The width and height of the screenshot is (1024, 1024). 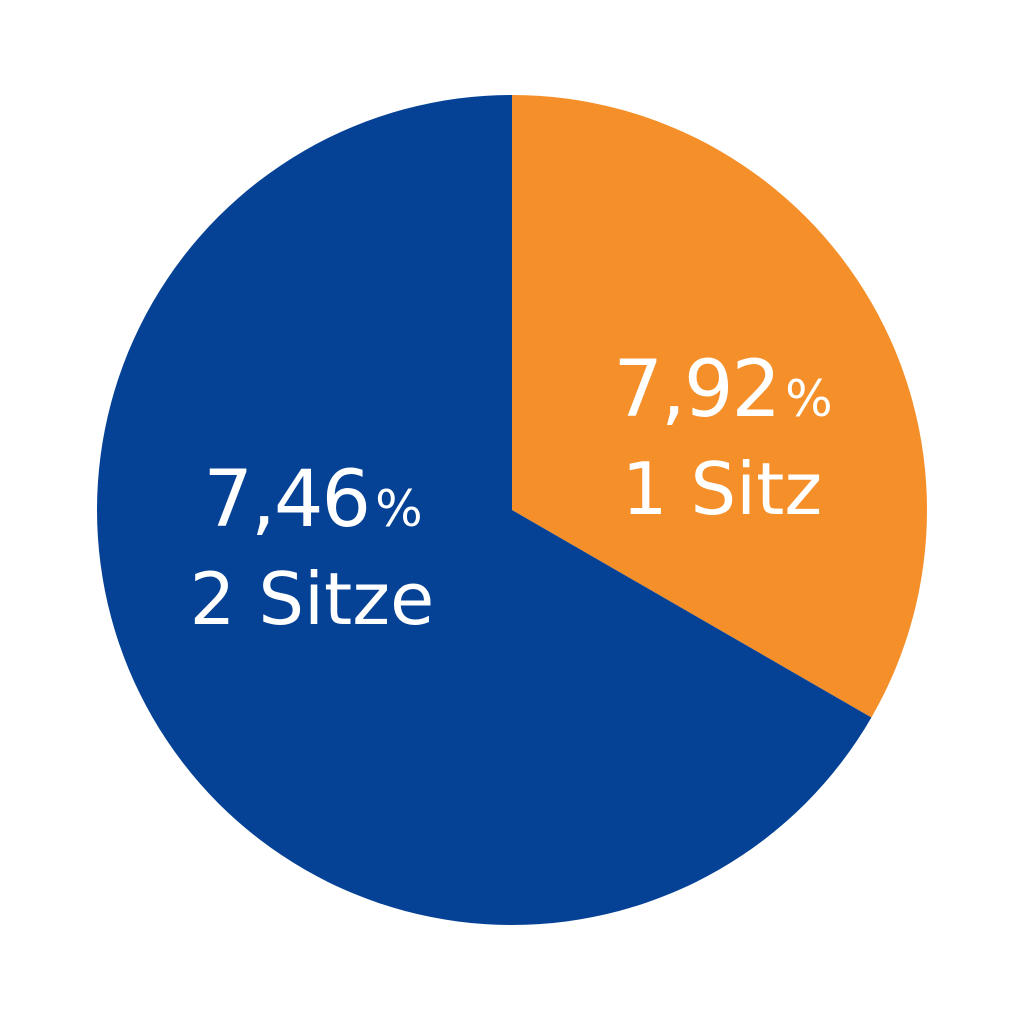 What do you see at coordinates (722, 439) in the screenshot?
I see `slice-label-orange: 7,92% 1 Sitz` at bounding box center [722, 439].